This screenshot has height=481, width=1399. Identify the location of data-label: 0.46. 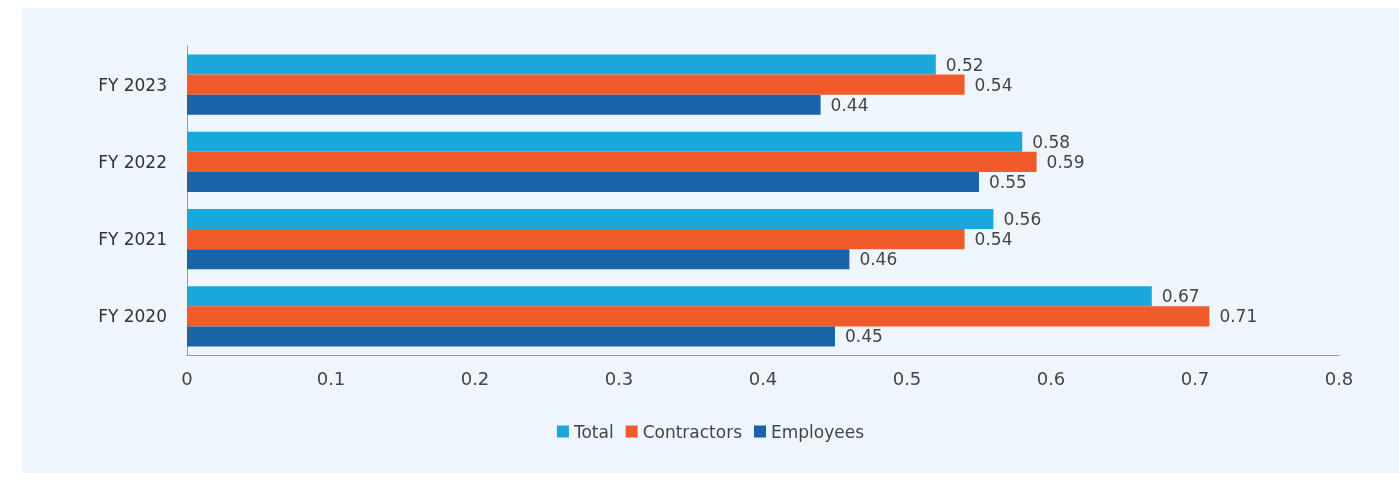
(878, 259).